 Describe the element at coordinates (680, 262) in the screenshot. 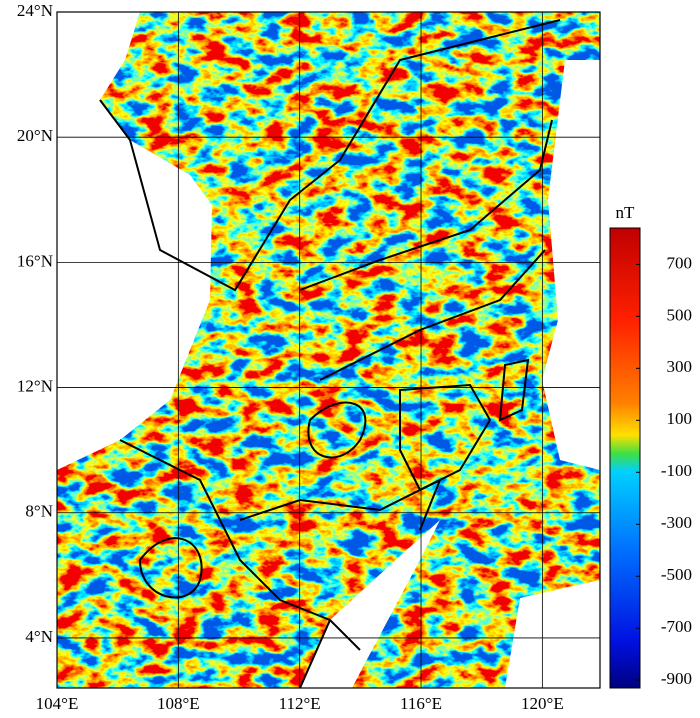

I see `colorbar-tick-label: 700` at that location.